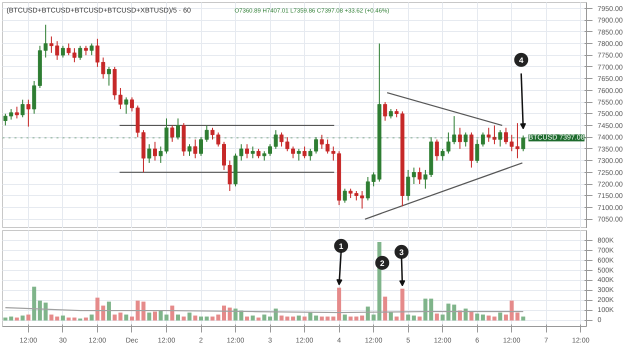 The height and width of the screenshot is (347, 625). Describe the element at coordinates (401, 252) in the screenshot. I see `annotation: 3` at that location.